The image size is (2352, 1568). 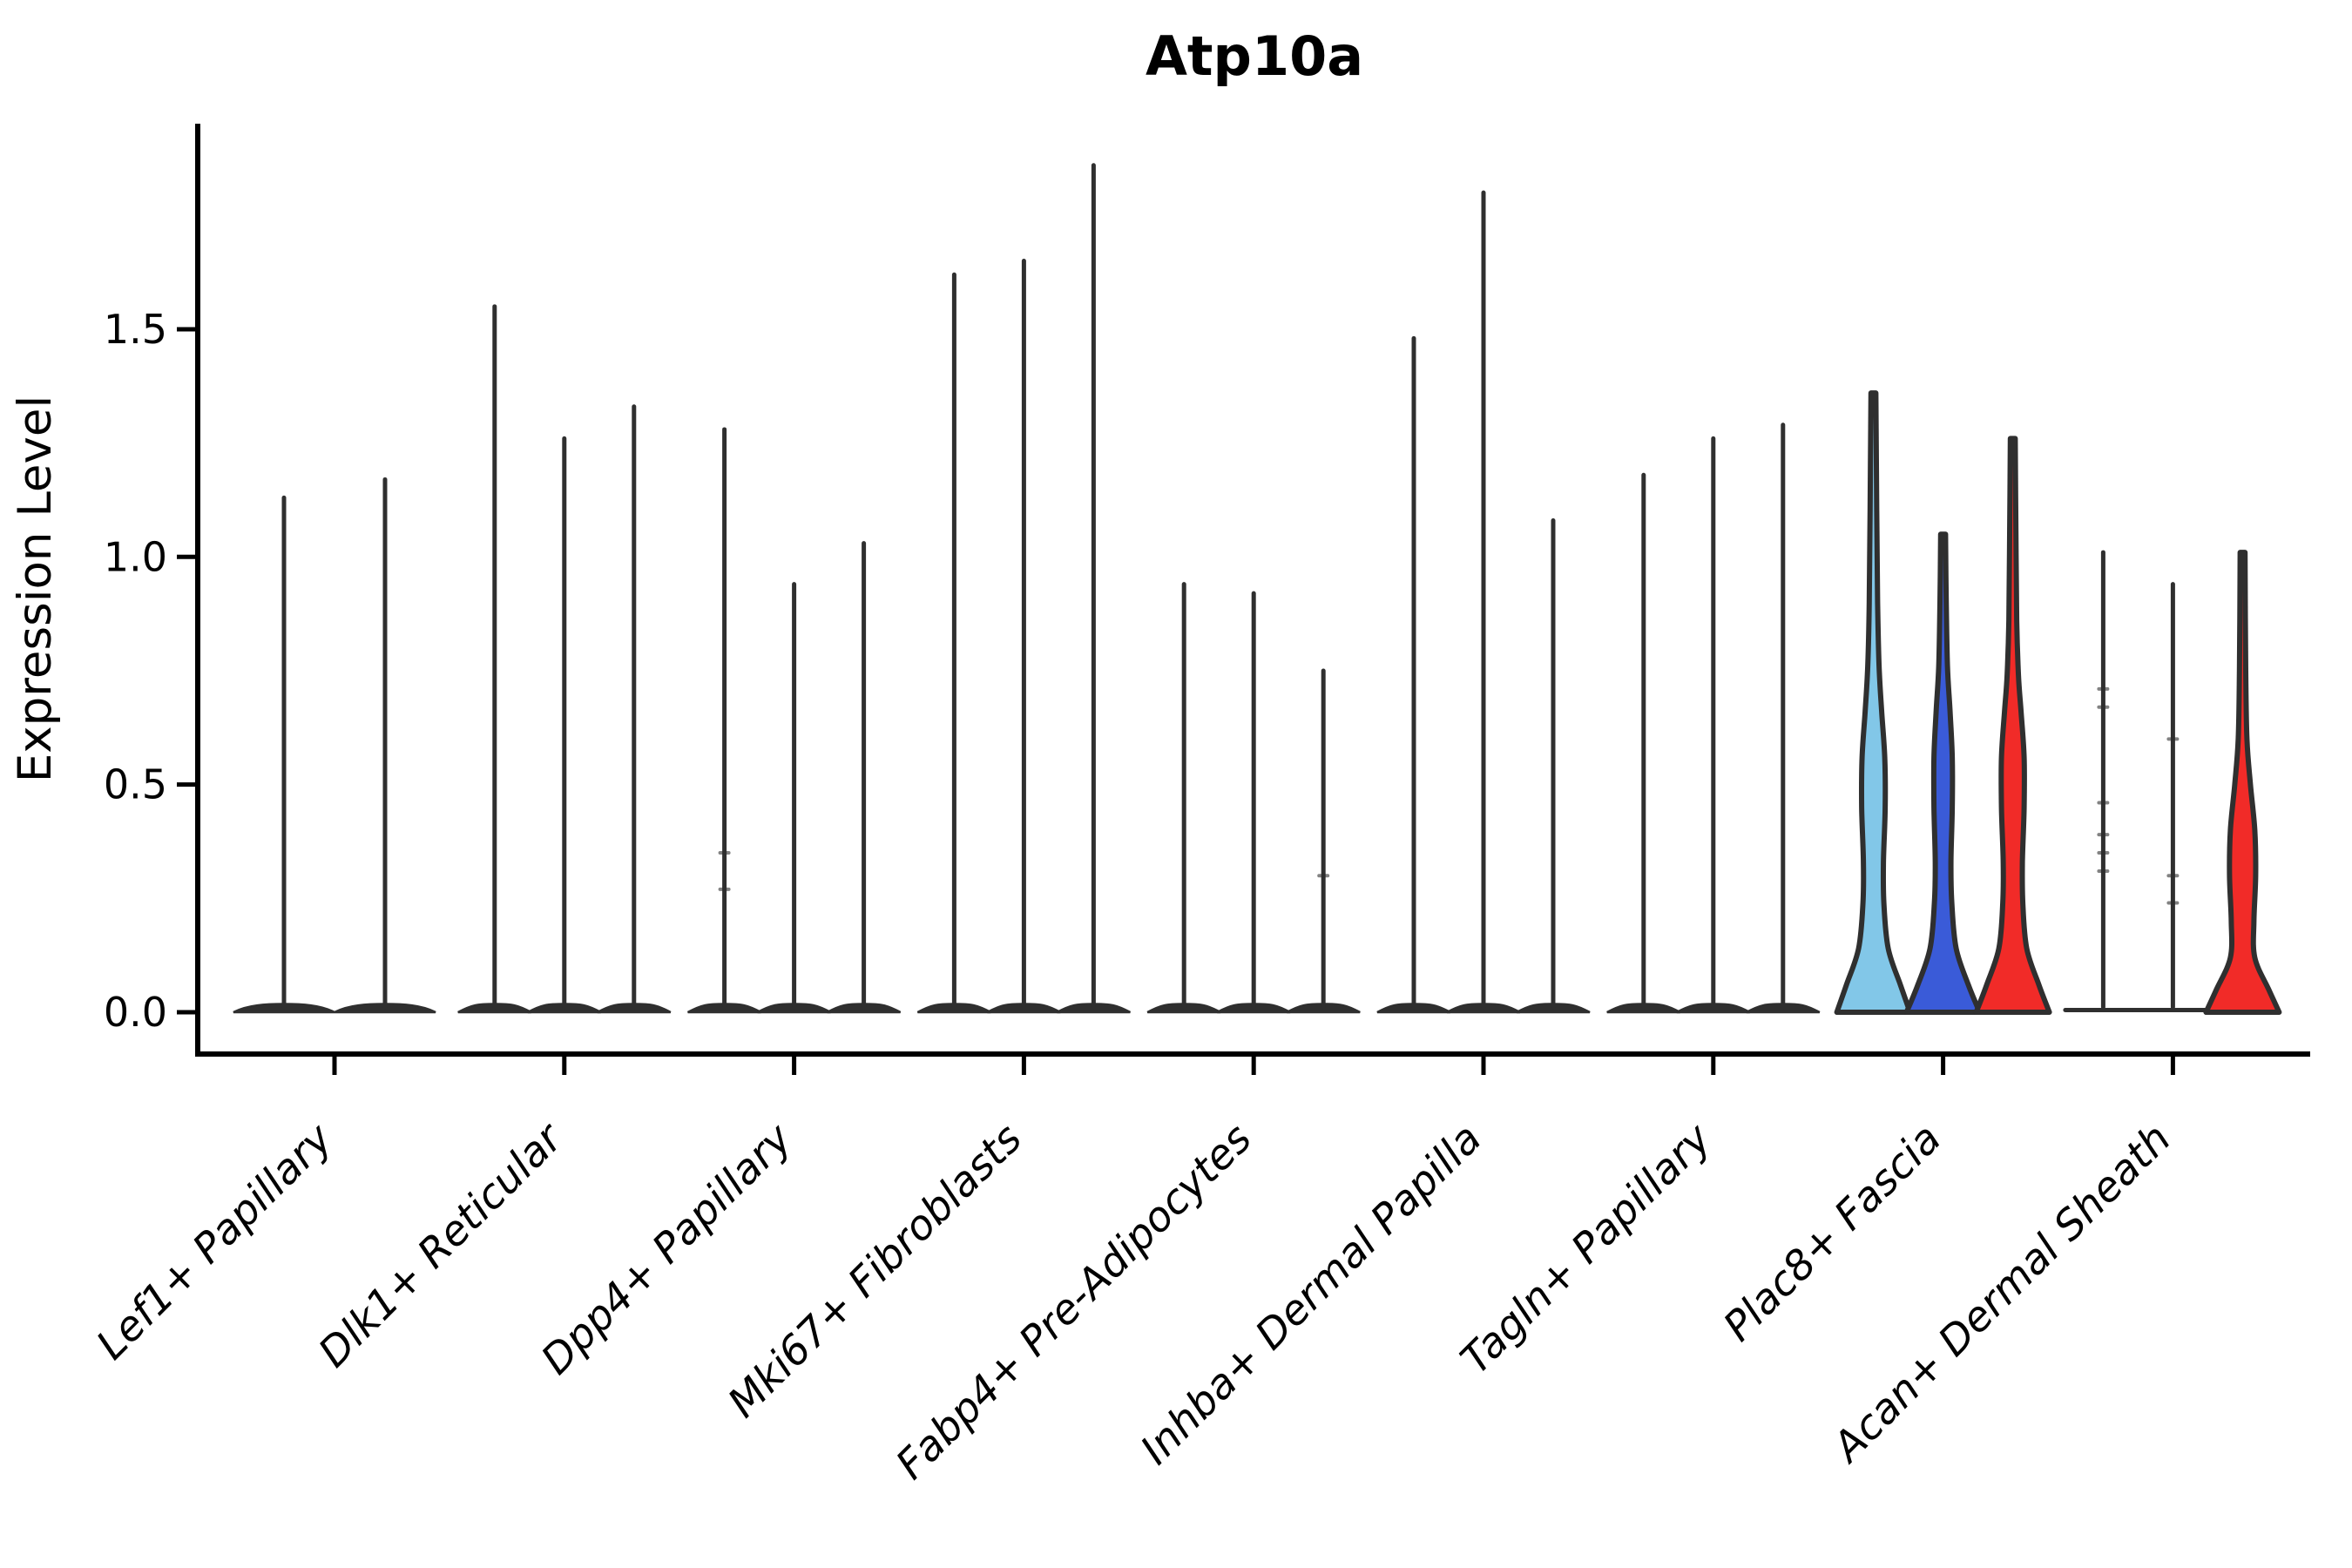 What do you see at coordinates (135, 329) in the screenshot?
I see `y-tick-label-1.5: 1.5` at bounding box center [135, 329].